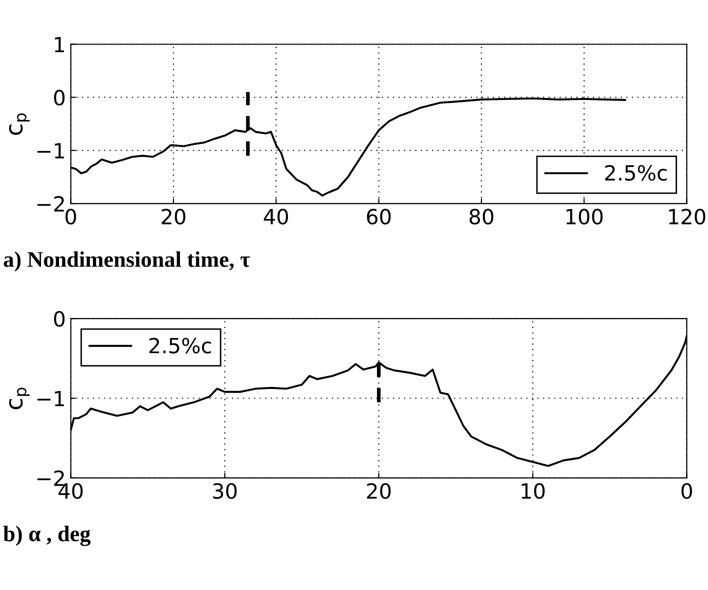 The height and width of the screenshot is (590, 708). What do you see at coordinates (276, 216) in the screenshot?
I see `x-tick-label: 40` at bounding box center [276, 216].